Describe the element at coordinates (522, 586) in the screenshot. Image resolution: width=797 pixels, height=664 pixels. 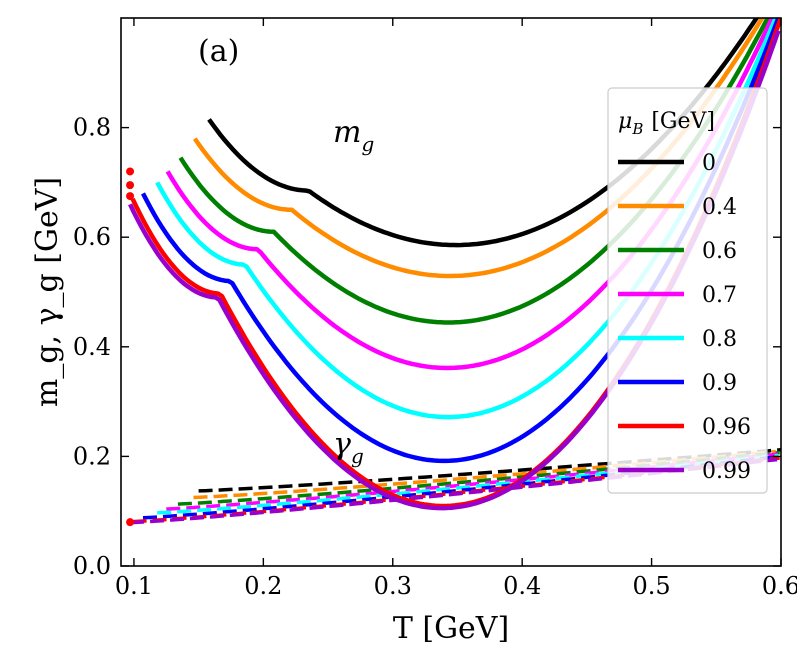
I see `x-tick-label: 0.4` at that location.